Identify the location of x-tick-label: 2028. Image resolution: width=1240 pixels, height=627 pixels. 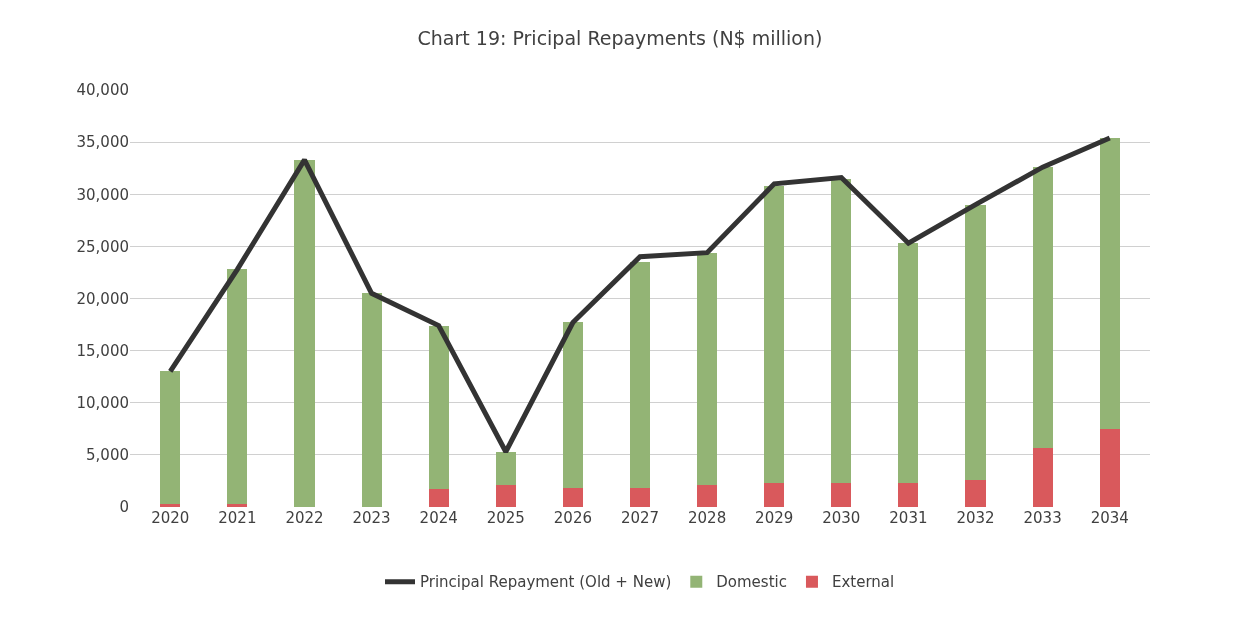
(707, 518).